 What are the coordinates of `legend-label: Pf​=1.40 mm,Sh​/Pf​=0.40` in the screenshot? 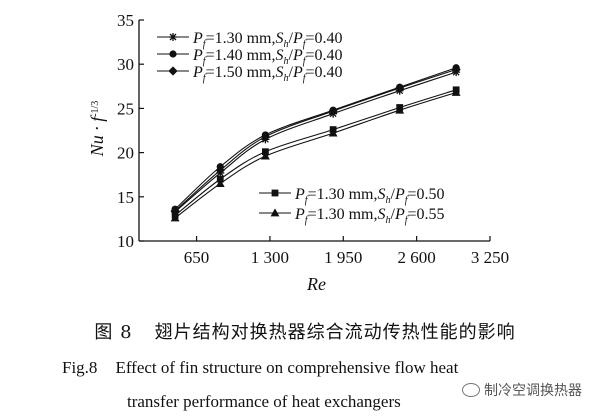 It's located at (267, 57).